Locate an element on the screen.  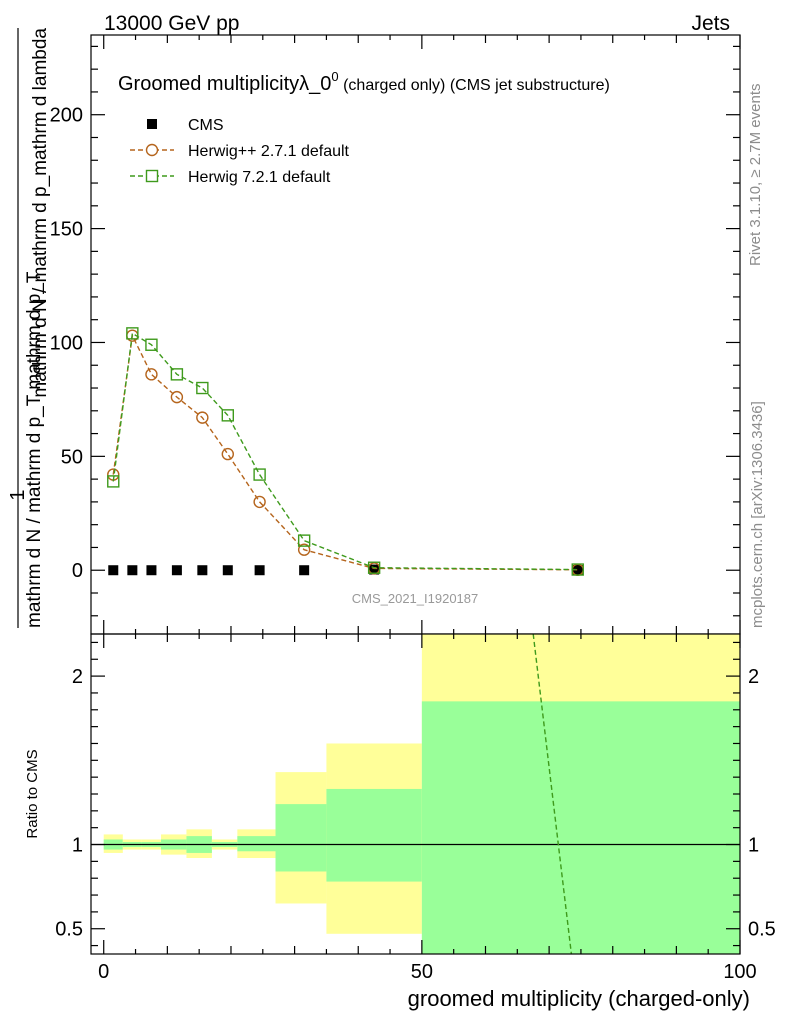
header-left-label: 13000 GeV pp is located at coordinates (171, 23).